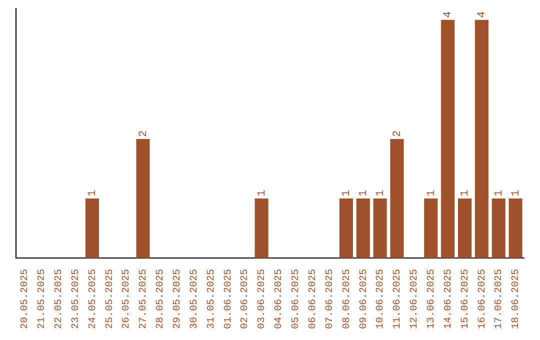 Image resolution: width=540 pixels, height=340 pixels. Describe the element at coordinates (280, 299) in the screenshot. I see `x-tick-label: 04.06.2025` at that location.